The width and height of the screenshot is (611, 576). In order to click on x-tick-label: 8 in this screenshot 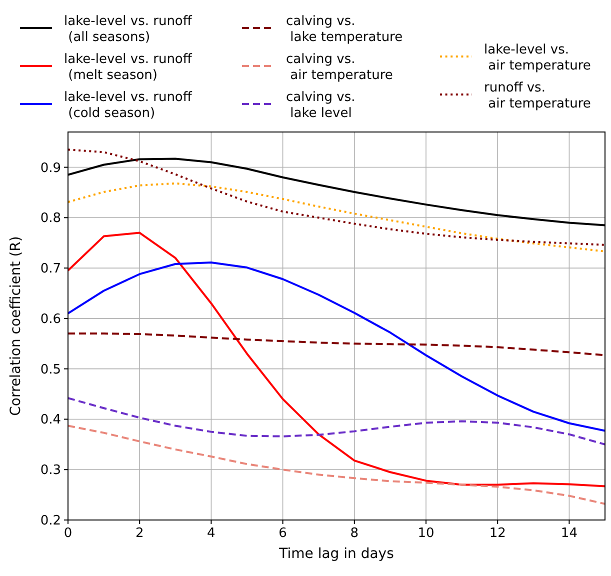, I will do `click(354, 533)`.